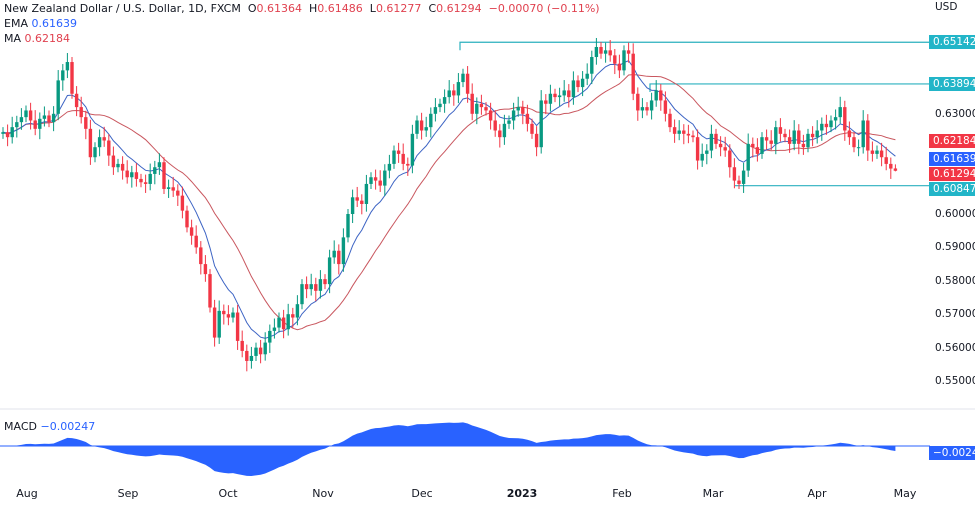 This screenshot has width=975, height=505. I want to click on price-label: 0.60847, so click(952, 189).